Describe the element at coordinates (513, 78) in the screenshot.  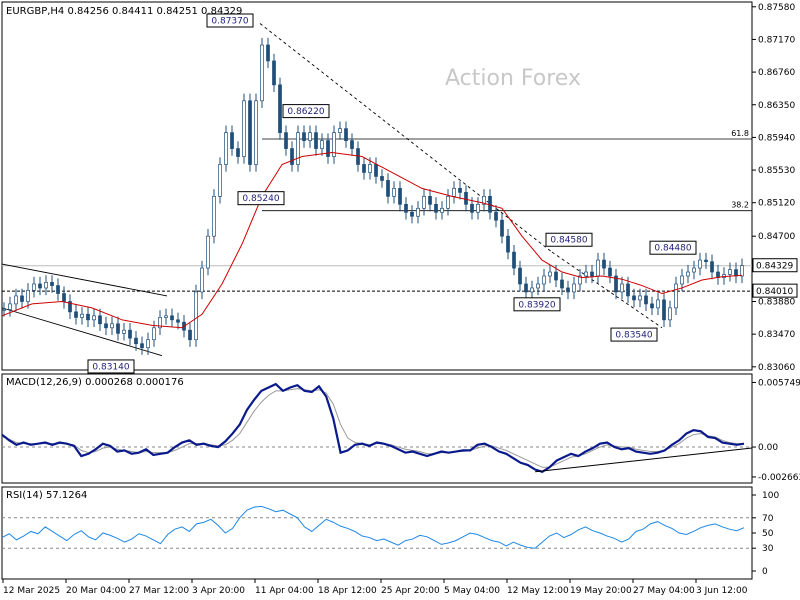
I see `watermark: Action Forex` at that location.